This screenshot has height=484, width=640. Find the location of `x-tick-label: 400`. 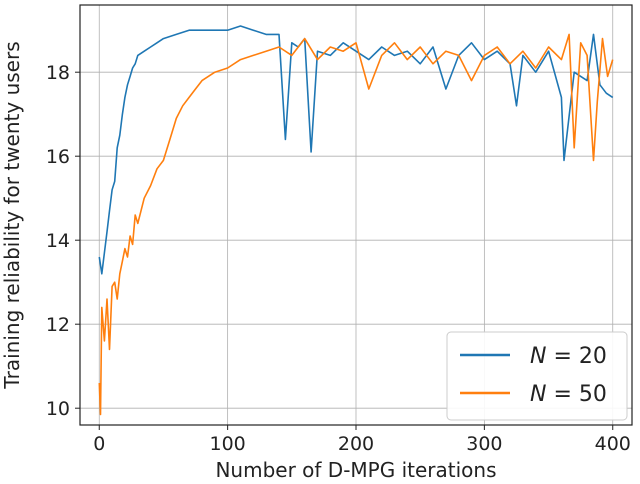

x-tick-label: 400 is located at coordinates (613, 444).